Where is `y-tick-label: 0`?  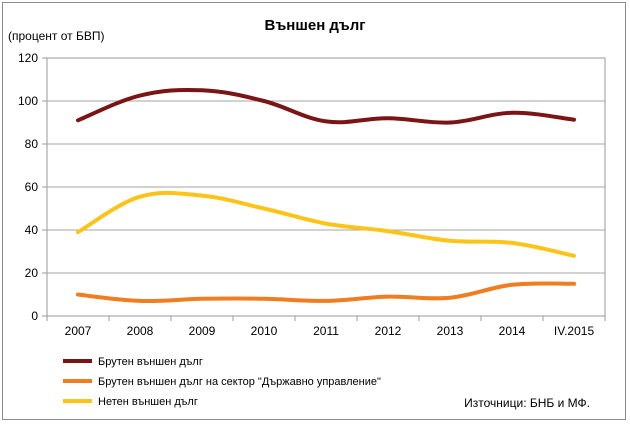 y-tick-label: 0 is located at coordinates (34, 316).